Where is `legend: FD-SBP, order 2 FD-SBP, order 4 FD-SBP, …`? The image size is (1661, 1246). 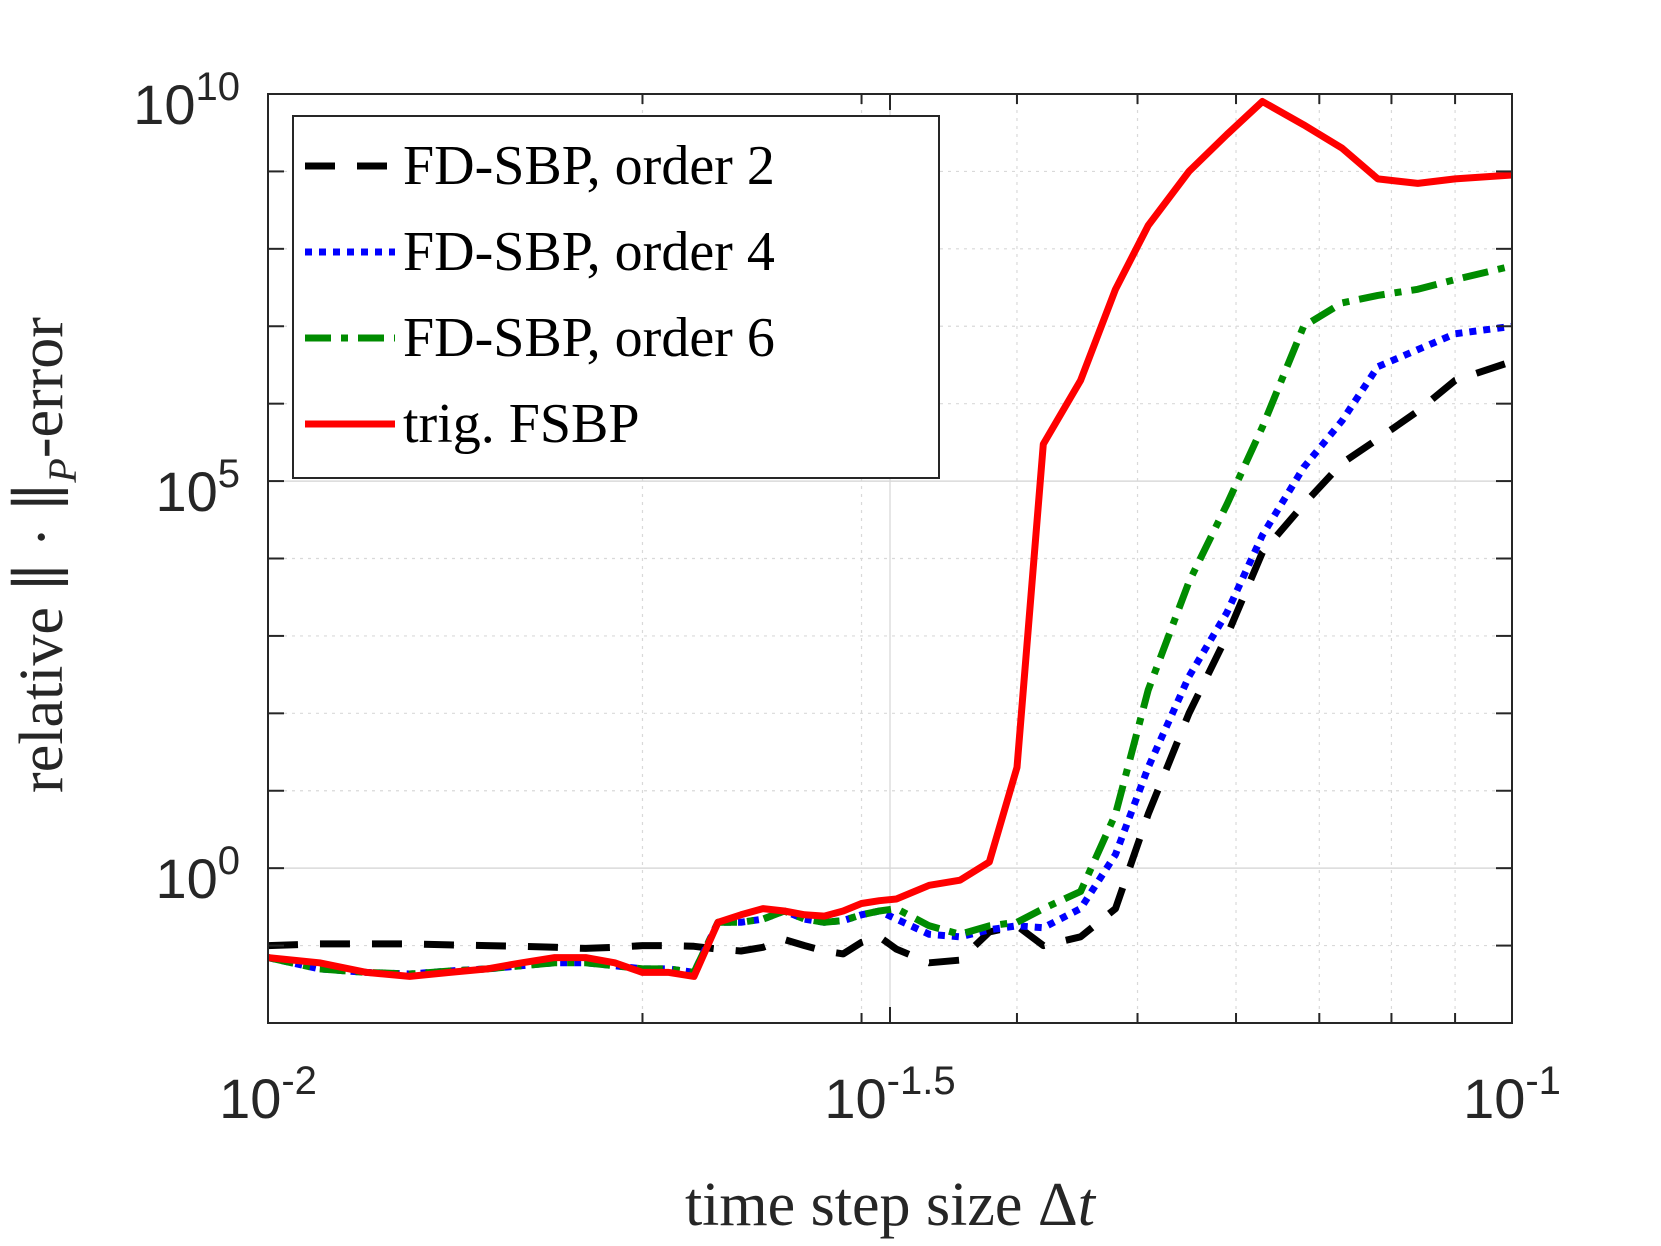 legend: FD-SBP, order 2 FD-SBP, order 4 FD-SBP, … is located at coordinates (616, 297).